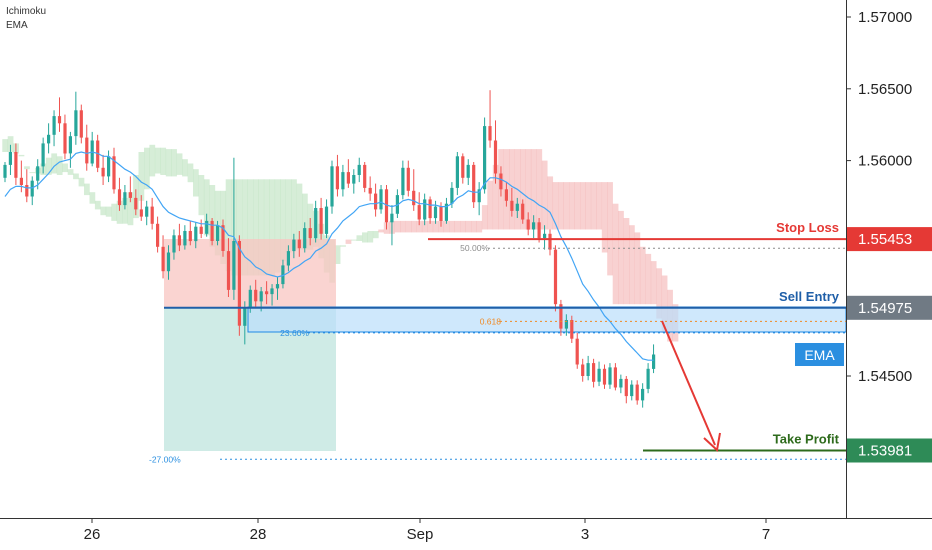 This screenshot has height=550, width=932. Describe the element at coordinates (547, 319) in the screenshot. I see `entry-zone` at that location.